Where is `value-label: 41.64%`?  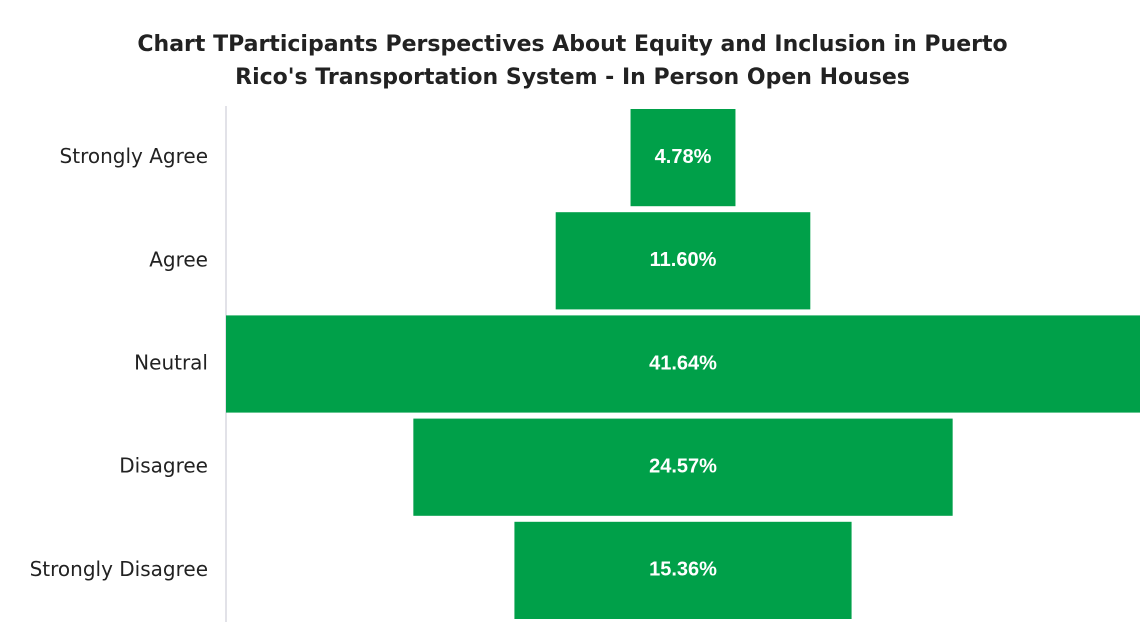
value-label: 41.64% is located at coordinates (683, 363).